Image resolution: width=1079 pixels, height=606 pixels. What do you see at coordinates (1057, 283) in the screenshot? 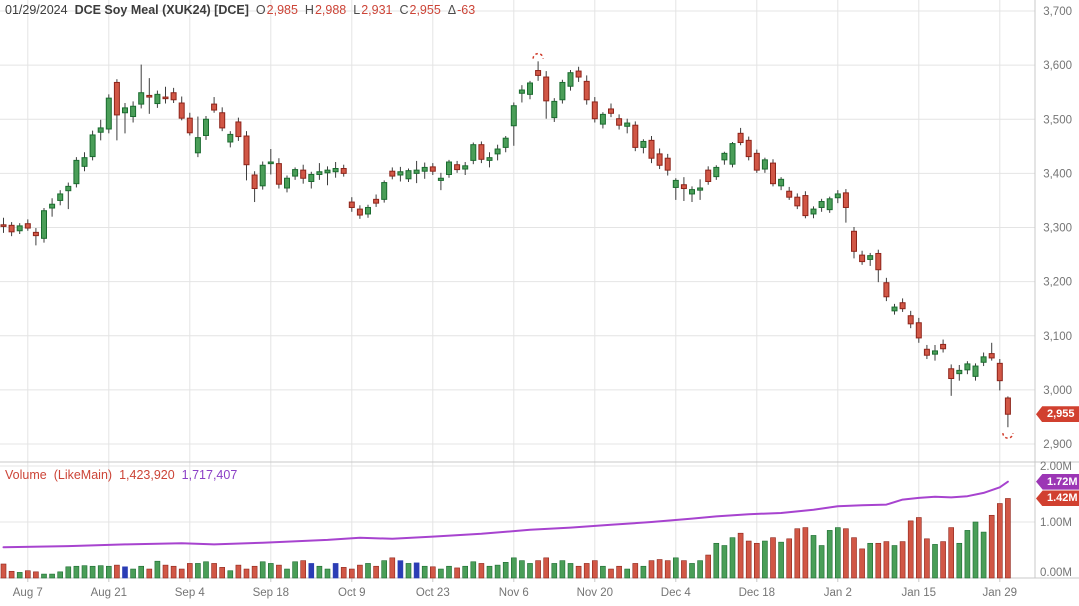
I see `price-axis-label: 3,200` at bounding box center [1057, 283].